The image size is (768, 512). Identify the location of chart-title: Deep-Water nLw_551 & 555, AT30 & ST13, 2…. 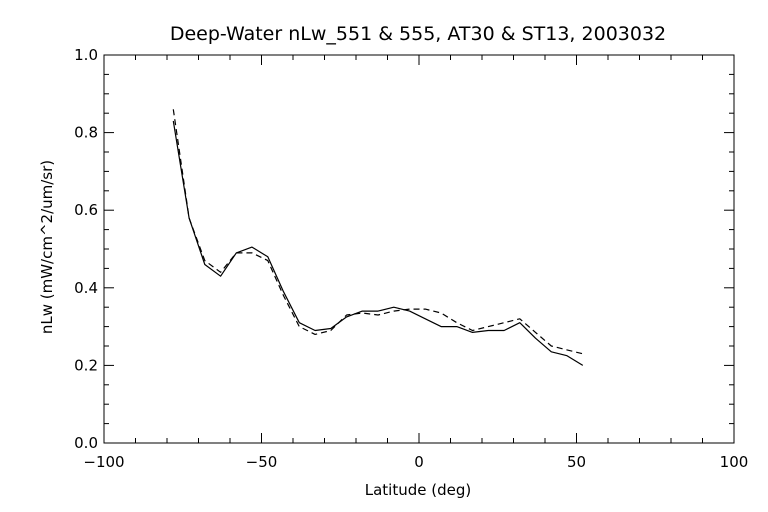
(418, 34).